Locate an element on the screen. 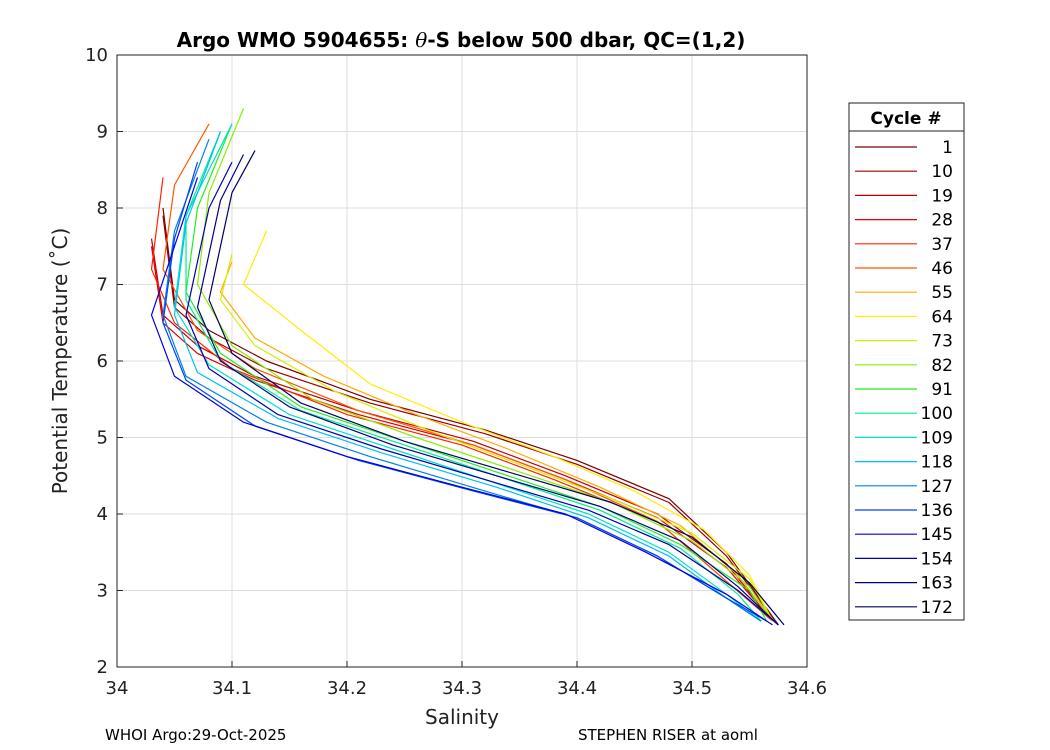  legend-label: 127 is located at coordinates (937, 487).